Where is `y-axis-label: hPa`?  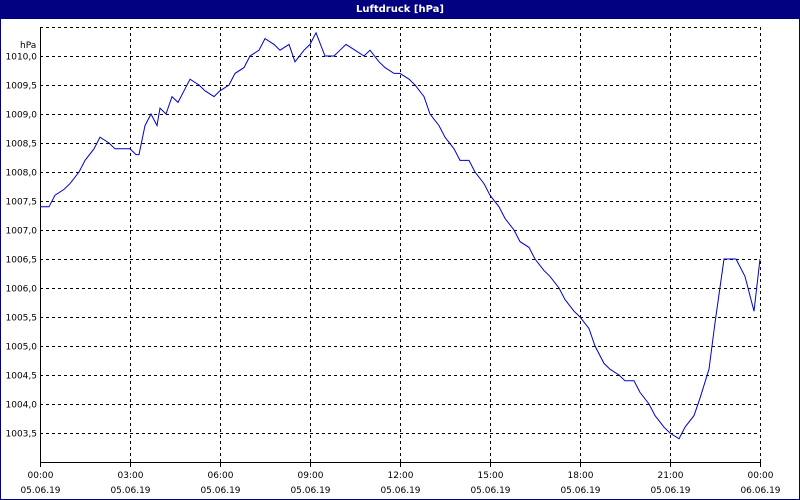
y-axis-label: hPa is located at coordinates (28, 46).